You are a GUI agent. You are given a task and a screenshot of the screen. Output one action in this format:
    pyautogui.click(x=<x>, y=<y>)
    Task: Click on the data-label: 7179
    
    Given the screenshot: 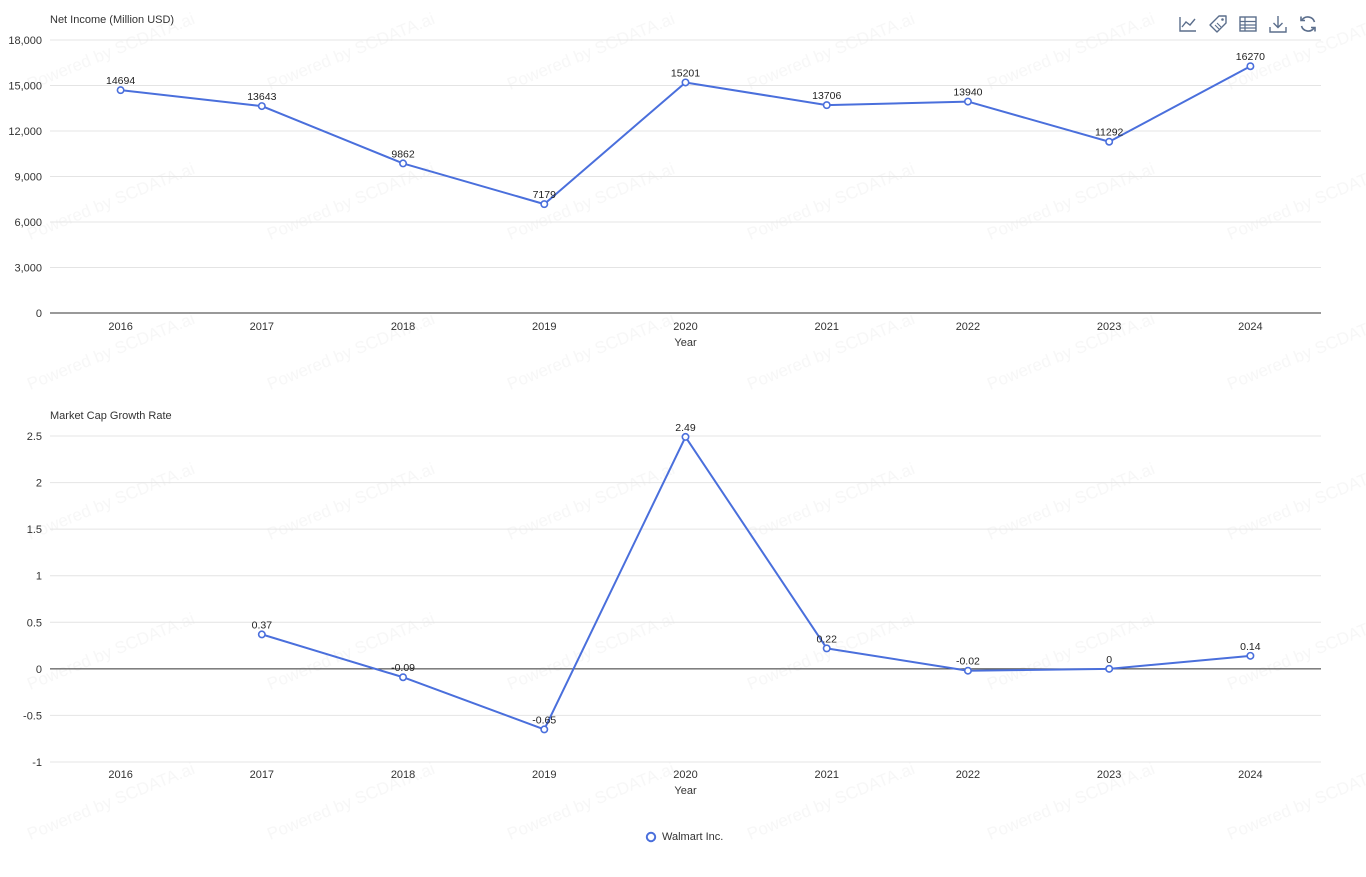 What is the action you would take?
    pyautogui.click(x=545, y=195)
    